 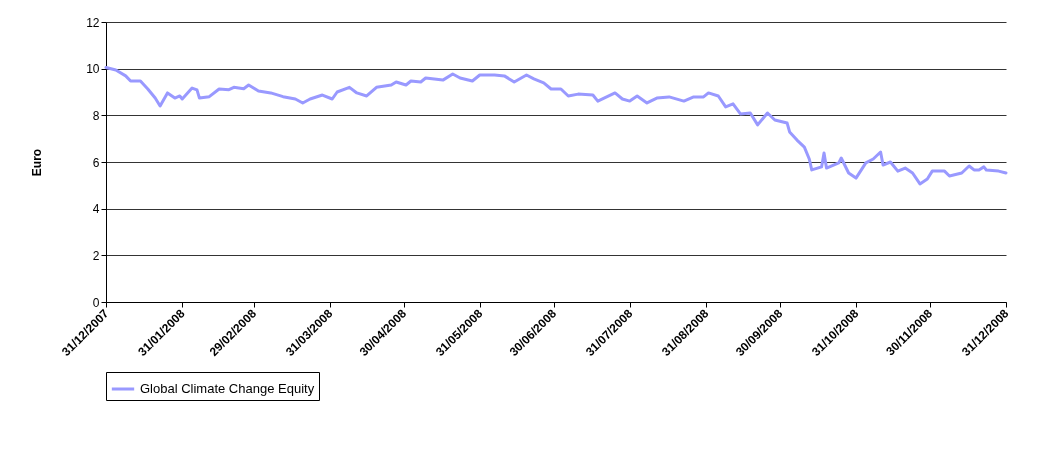 What do you see at coordinates (37, 162) in the screenshot?
I see `y-axis-title: Euro` at bounding box center [37, 162].